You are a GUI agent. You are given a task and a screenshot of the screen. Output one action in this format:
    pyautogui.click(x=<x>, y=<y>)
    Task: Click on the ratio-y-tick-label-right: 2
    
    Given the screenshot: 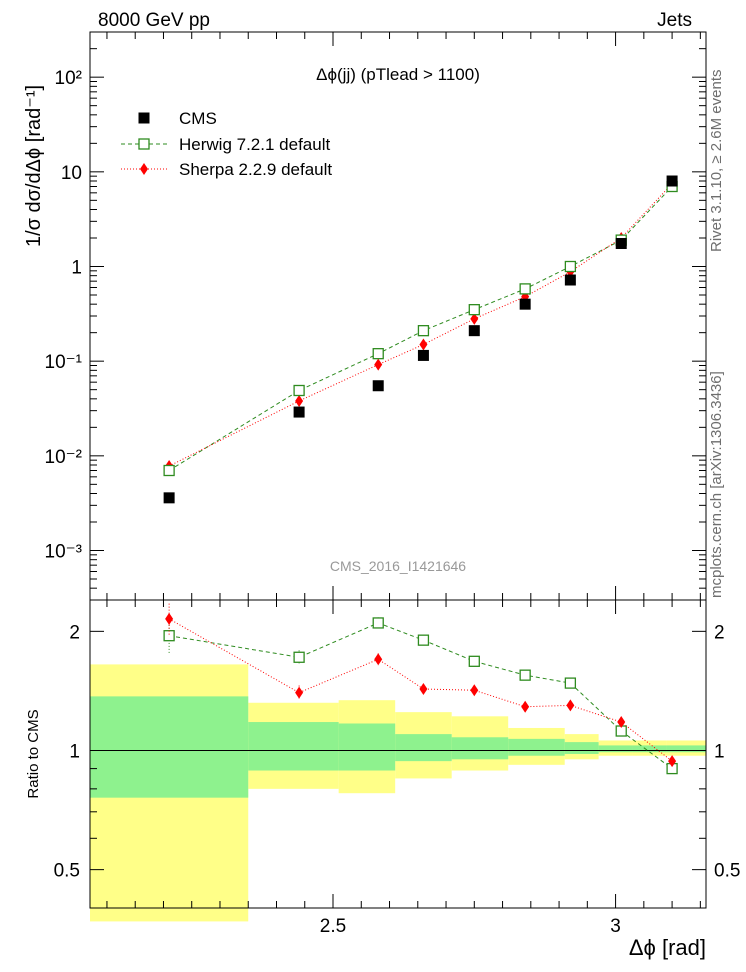 What is the action you would take?
    pyautogui.click(x=719, y=632)
    